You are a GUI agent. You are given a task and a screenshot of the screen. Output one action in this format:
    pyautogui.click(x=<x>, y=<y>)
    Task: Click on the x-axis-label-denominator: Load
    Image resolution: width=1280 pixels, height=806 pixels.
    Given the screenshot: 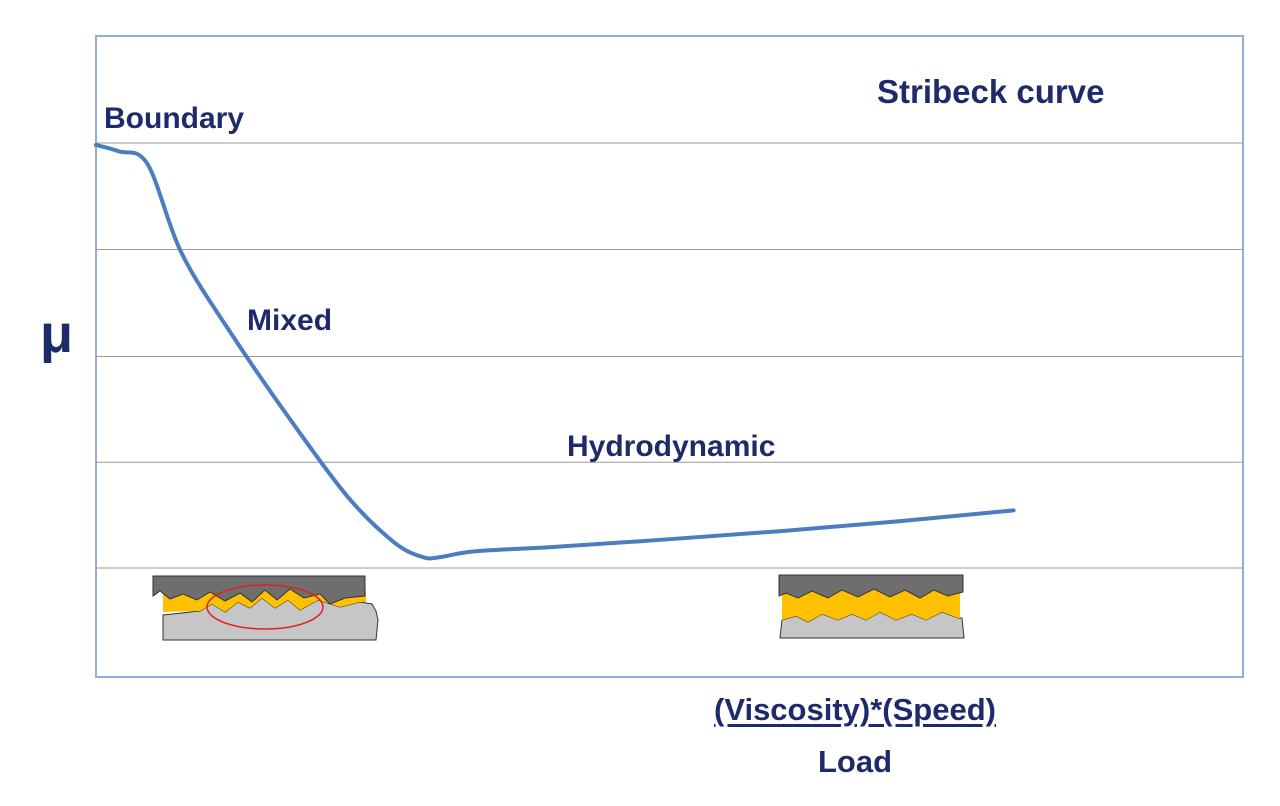 What is the action you would take?
    pyautogui.click(x=855, y=761)
    